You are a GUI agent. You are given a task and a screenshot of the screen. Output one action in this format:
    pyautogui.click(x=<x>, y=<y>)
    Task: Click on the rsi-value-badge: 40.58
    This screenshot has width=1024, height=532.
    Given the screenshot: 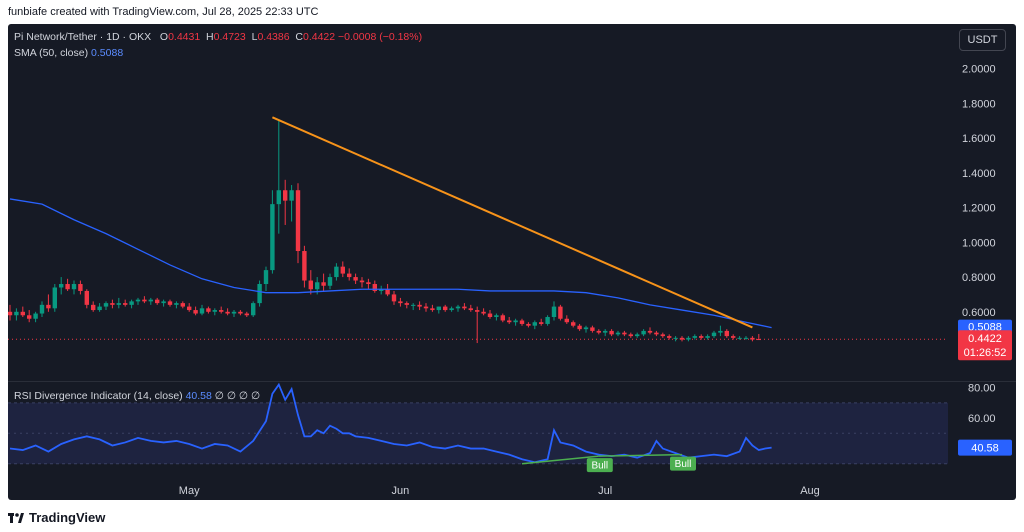 What is the action you would take?
    pyautogui.click(x=985, y=449)
    